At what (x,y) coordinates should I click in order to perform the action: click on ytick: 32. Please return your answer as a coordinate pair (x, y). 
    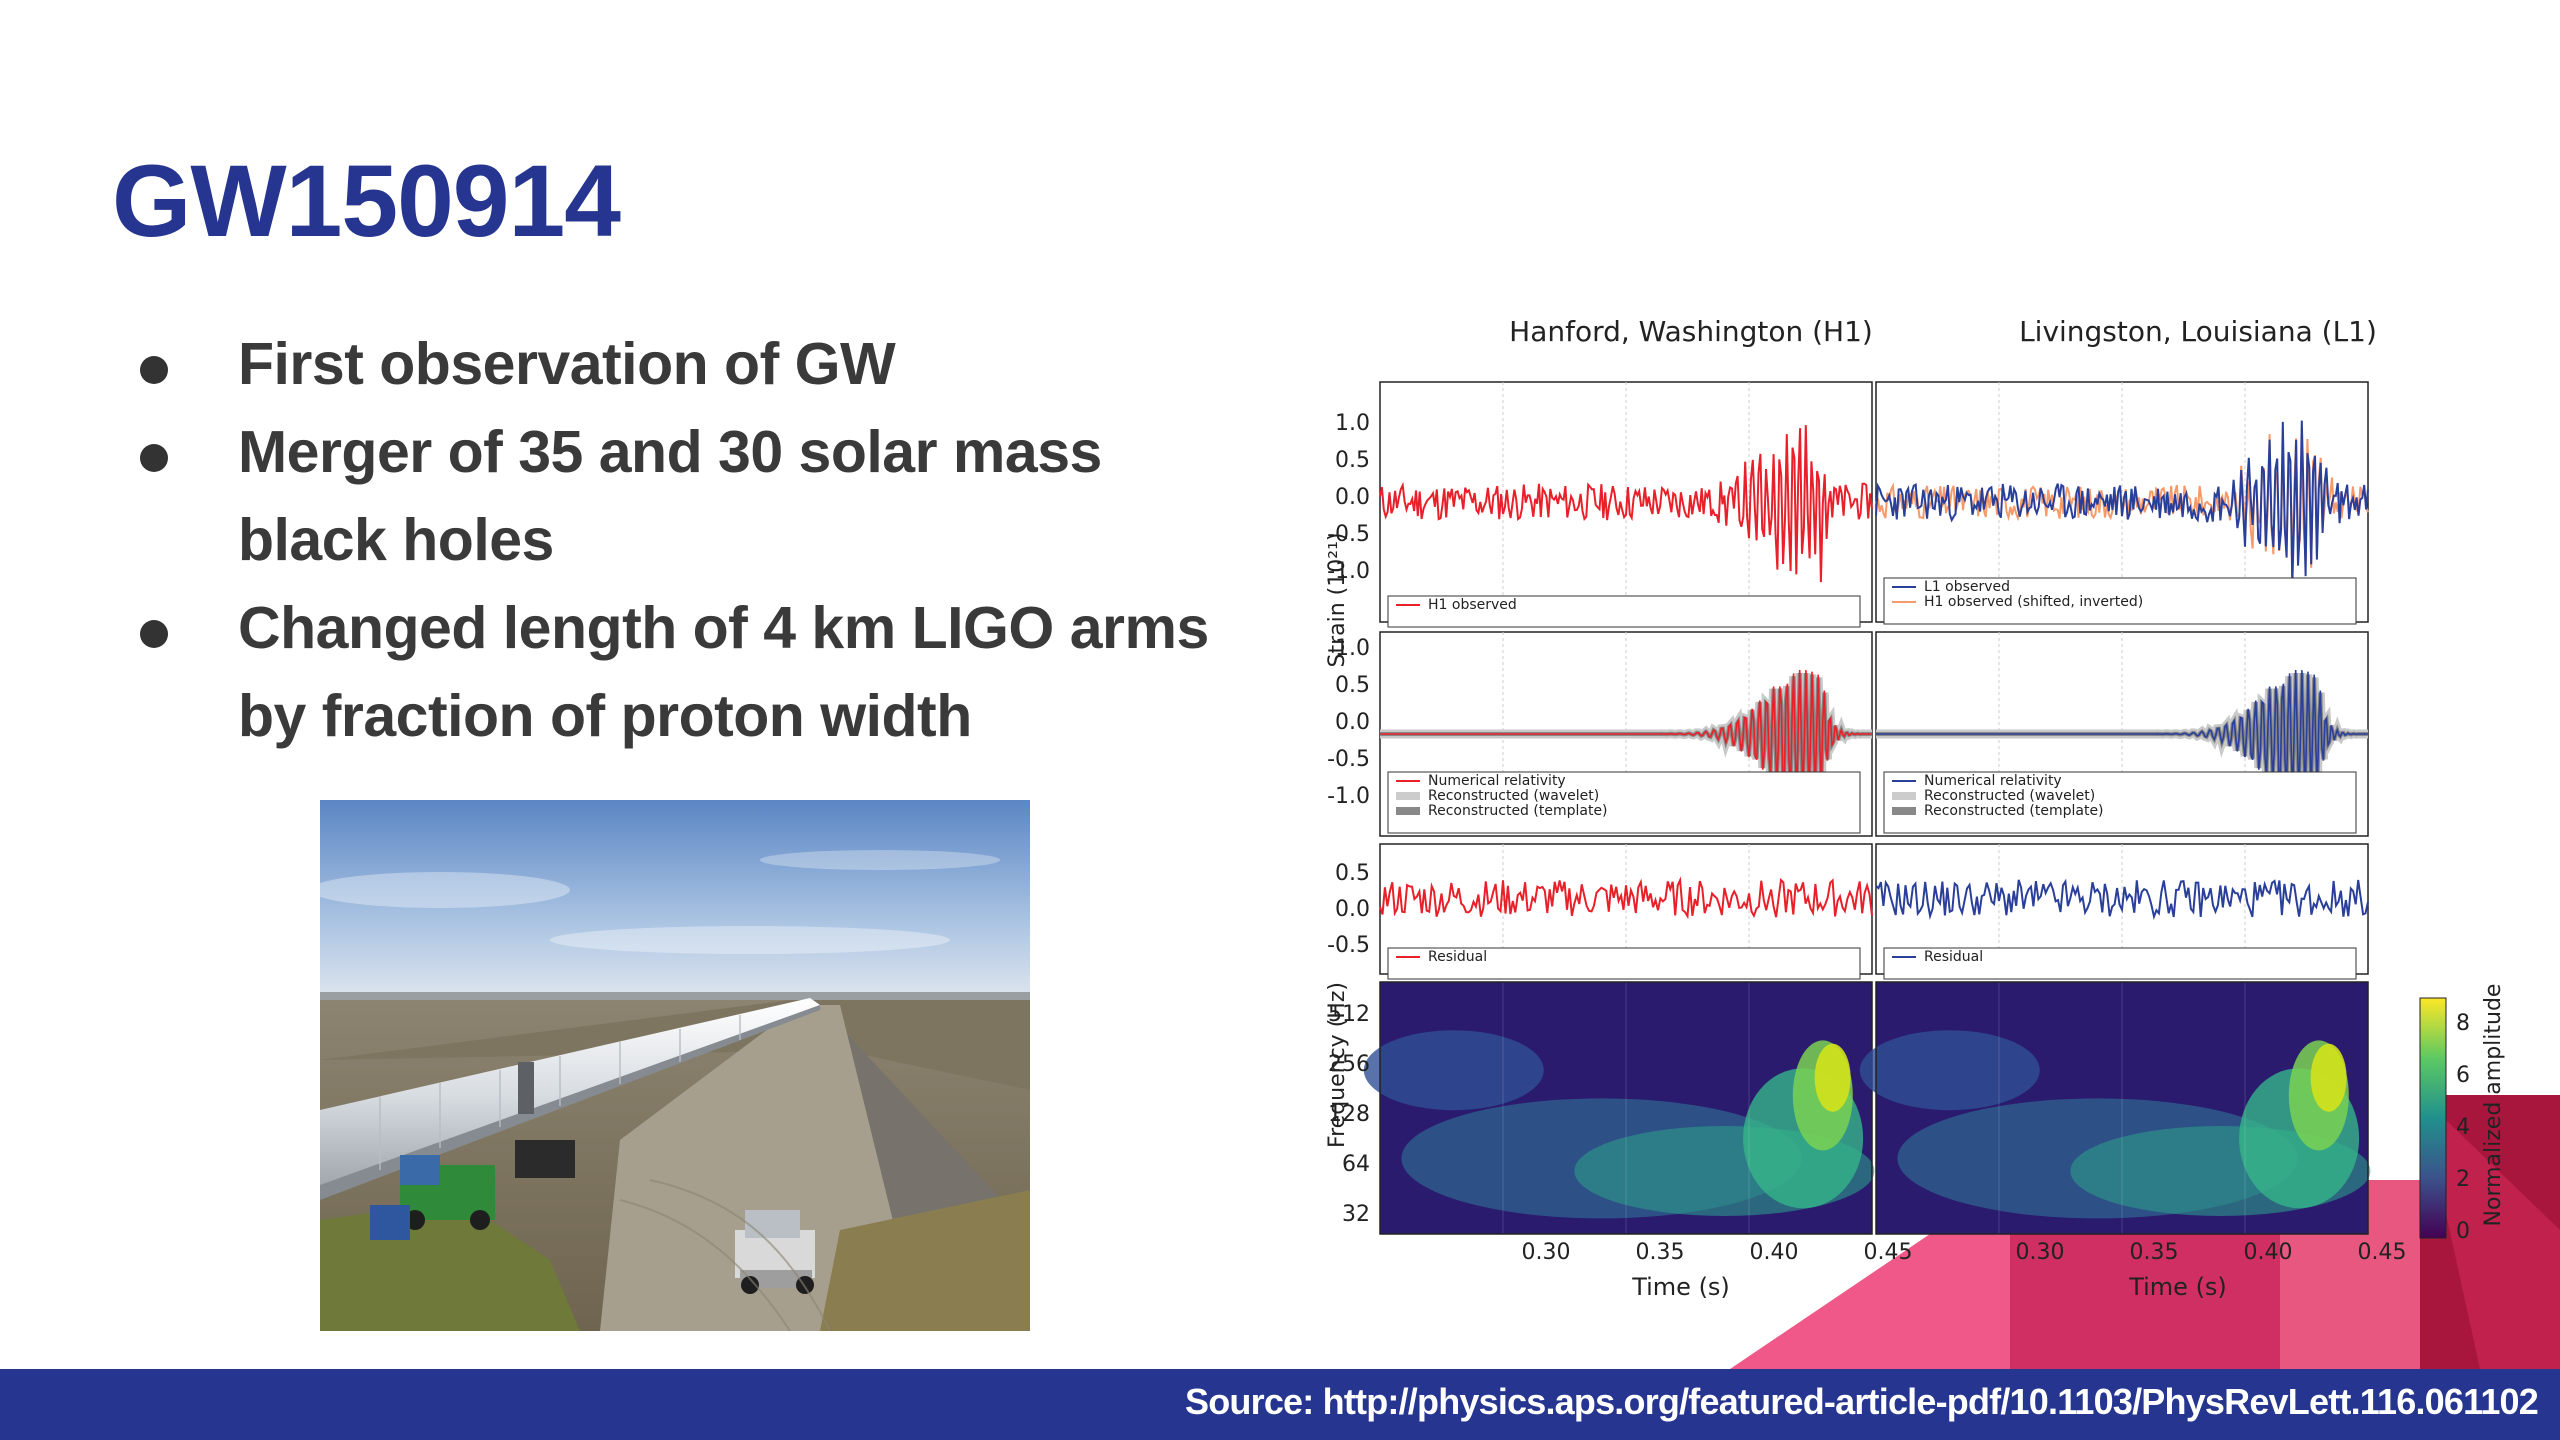
    Looking at the image, I should click on (1356, 1214).